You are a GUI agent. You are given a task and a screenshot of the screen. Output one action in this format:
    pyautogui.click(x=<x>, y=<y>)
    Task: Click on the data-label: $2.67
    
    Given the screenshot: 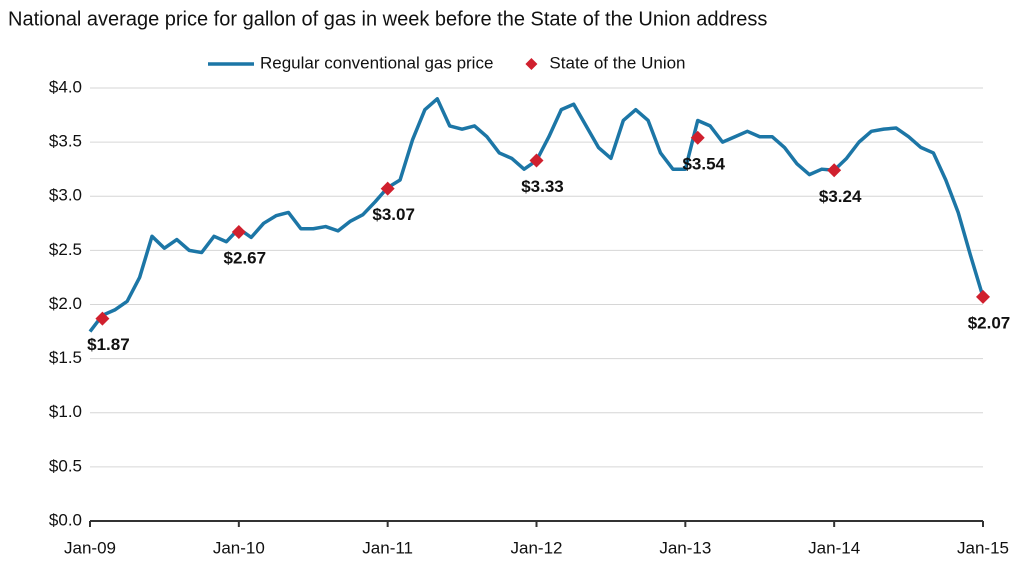 What is the action you would take?
    pyautogui.click(x=245, y=257)
    